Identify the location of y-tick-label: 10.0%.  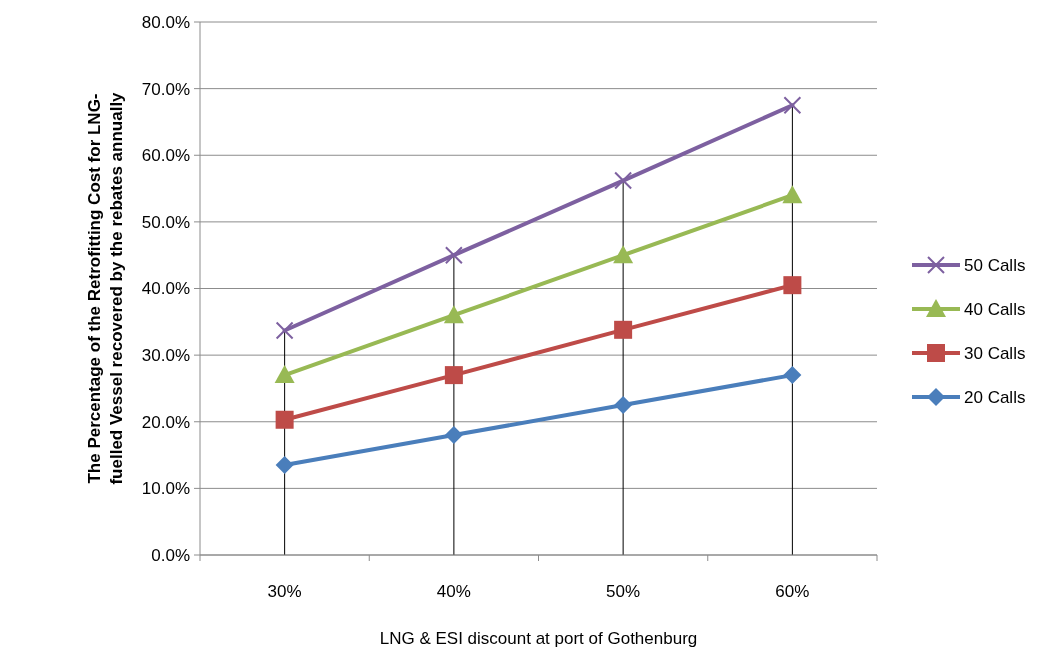
(165, 489).